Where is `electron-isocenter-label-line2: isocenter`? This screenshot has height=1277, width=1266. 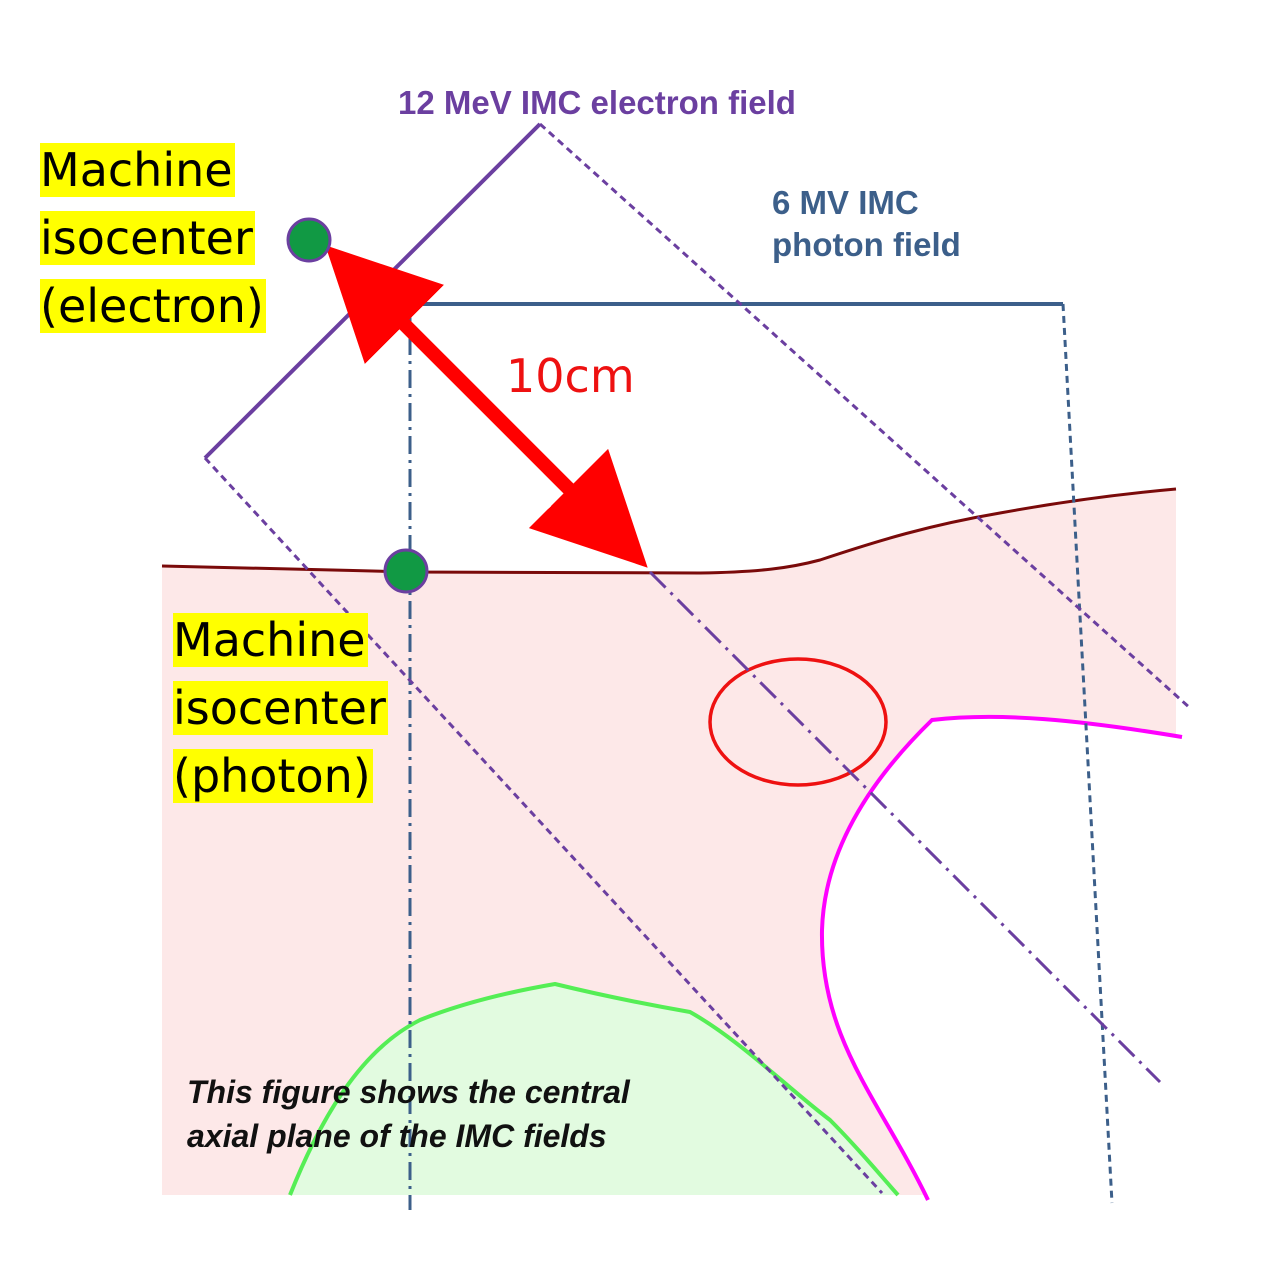 electron-isocenter-label-line2: isocenter is located at coordinates (147, 238).